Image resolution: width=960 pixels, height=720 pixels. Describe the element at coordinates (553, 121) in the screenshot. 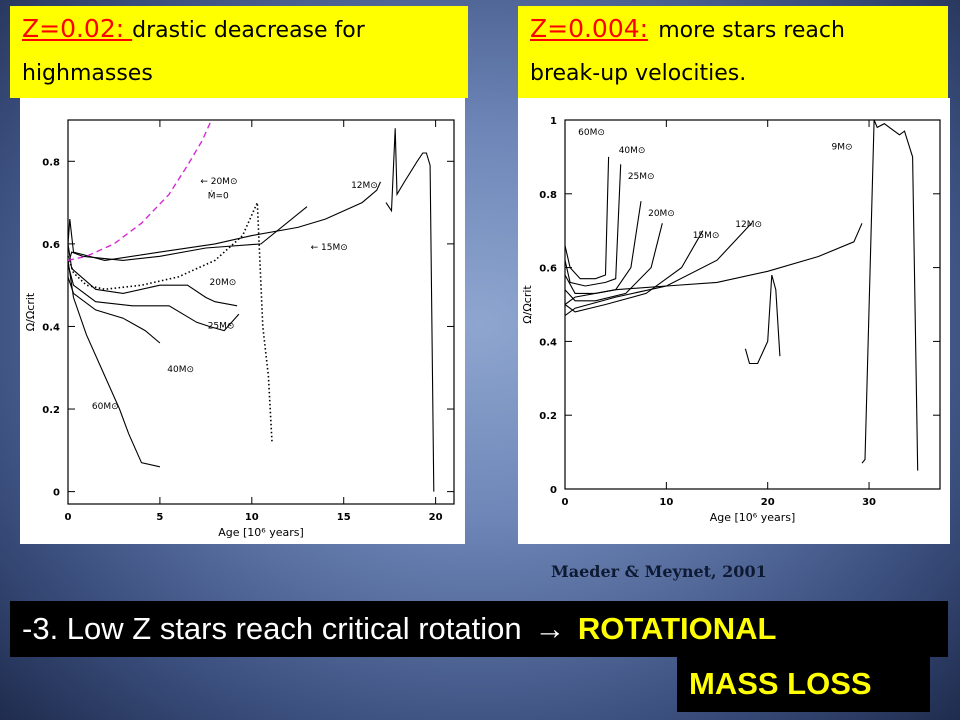

I see `y-tick-label: 1` at that location.